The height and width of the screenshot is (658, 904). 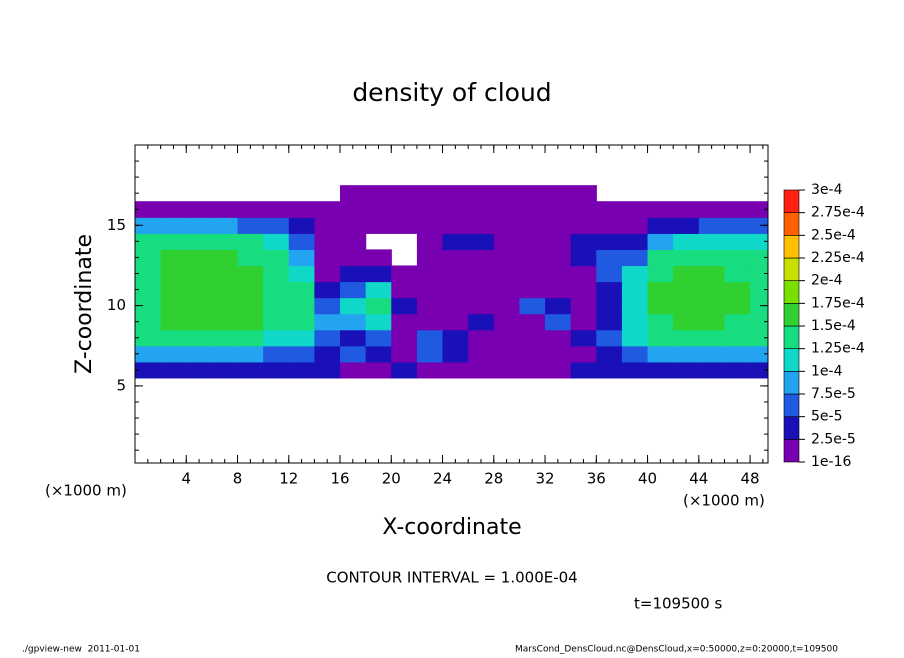 What do you see at coordinates (116, 225) in the screenshot?
I see `y-tick-label: 15` at bounding box center [116, 225].